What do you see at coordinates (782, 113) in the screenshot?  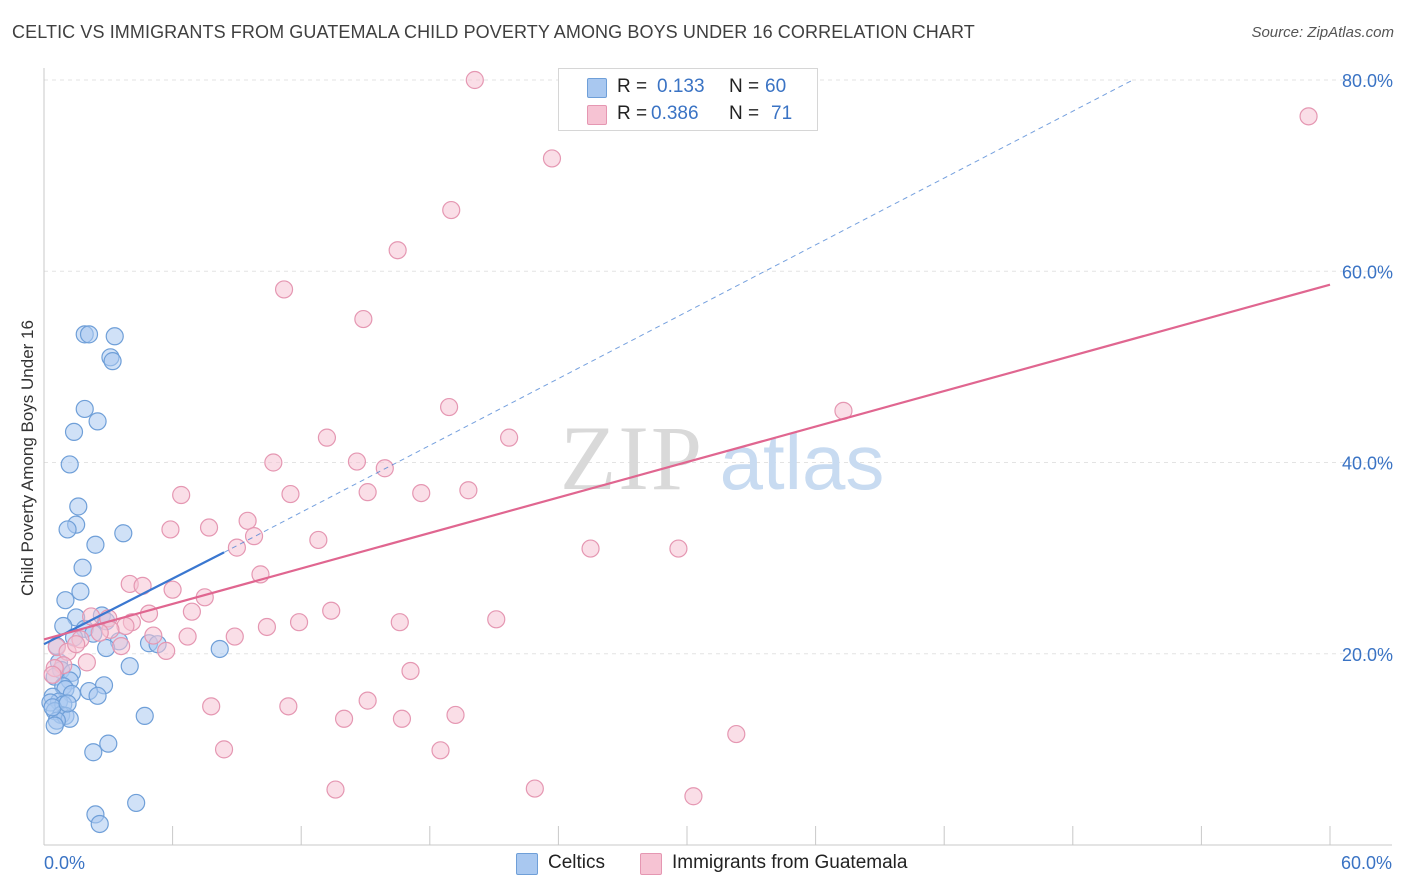 I see `legend-n-value: 71` at bounding box center [782, 113].